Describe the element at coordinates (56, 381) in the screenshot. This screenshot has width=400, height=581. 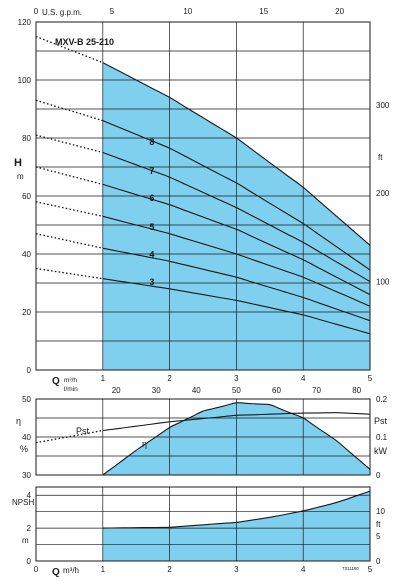
I see `q-label-mid: Q` at that location.